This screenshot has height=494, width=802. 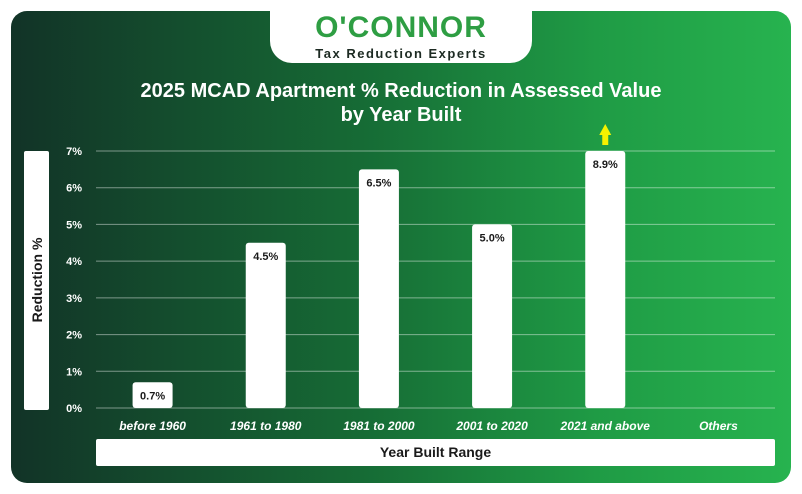 I want to click on x-axis-label: Year Built Range, so click(x=435, y=452).